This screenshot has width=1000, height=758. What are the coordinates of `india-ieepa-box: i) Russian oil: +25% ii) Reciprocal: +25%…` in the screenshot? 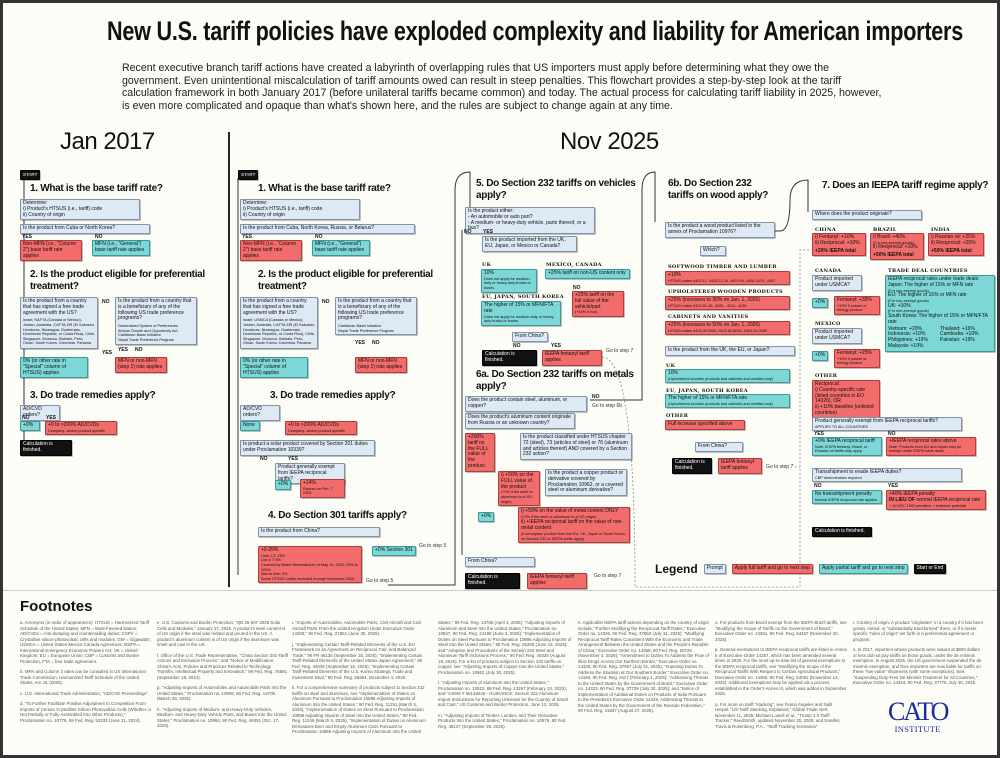 It's located at (956, 244).